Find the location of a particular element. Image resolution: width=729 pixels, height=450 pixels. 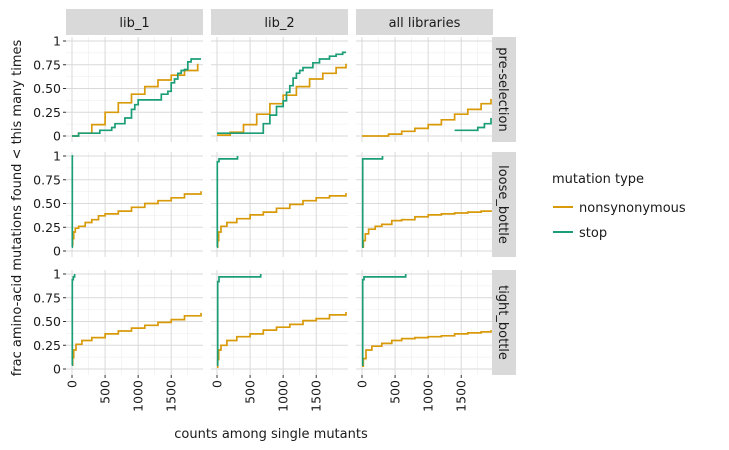

panel-lib-2-loose-bottle is located at coordinates (279, 204).